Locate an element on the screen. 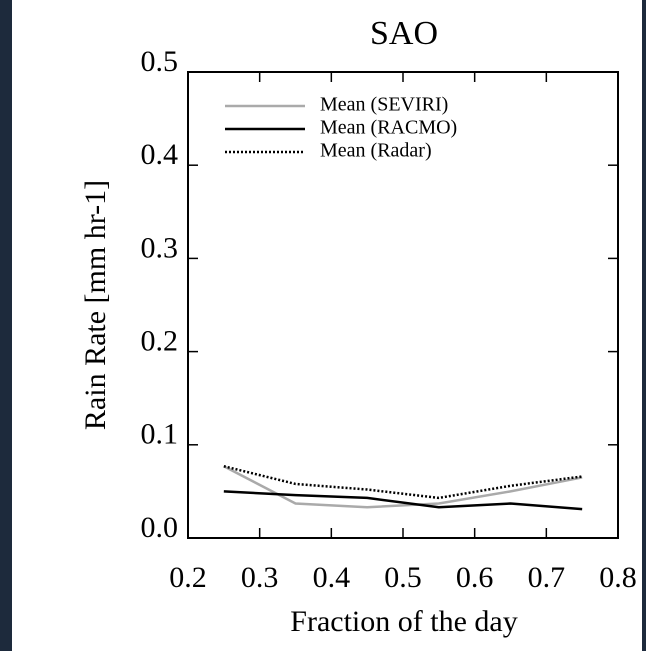 This screenshot has width=646, height=651. y-tick-label: 0.1 is located at coordinates (160, 434).